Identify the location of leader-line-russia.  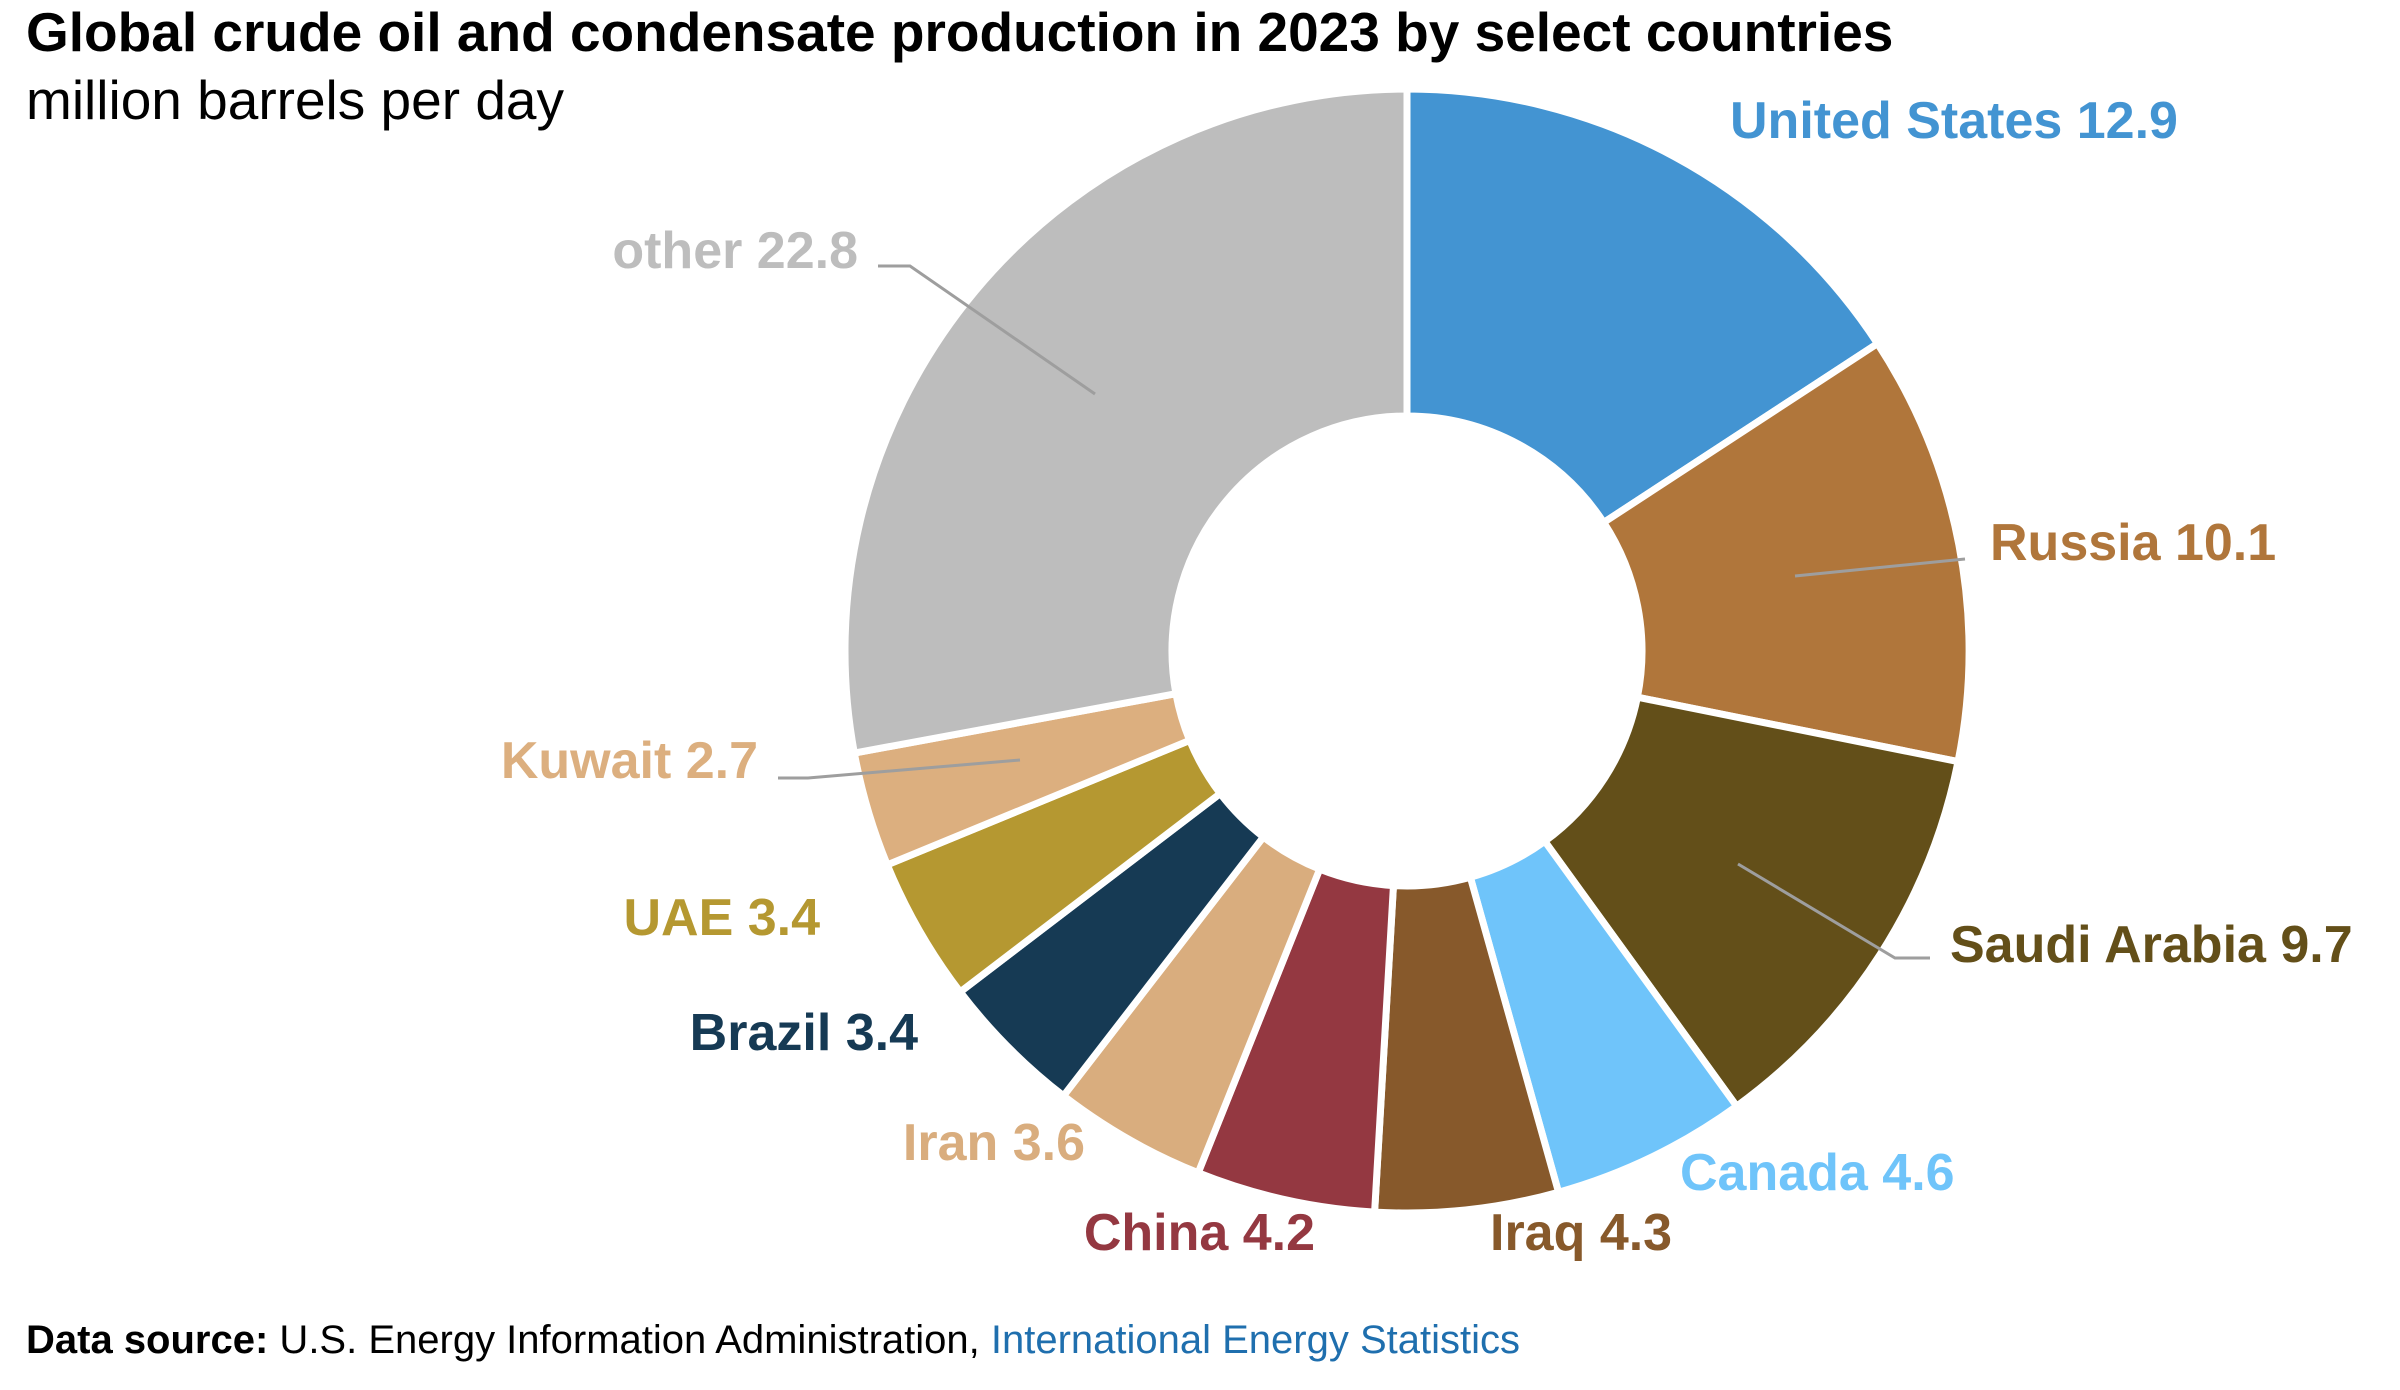
(1880, 567).